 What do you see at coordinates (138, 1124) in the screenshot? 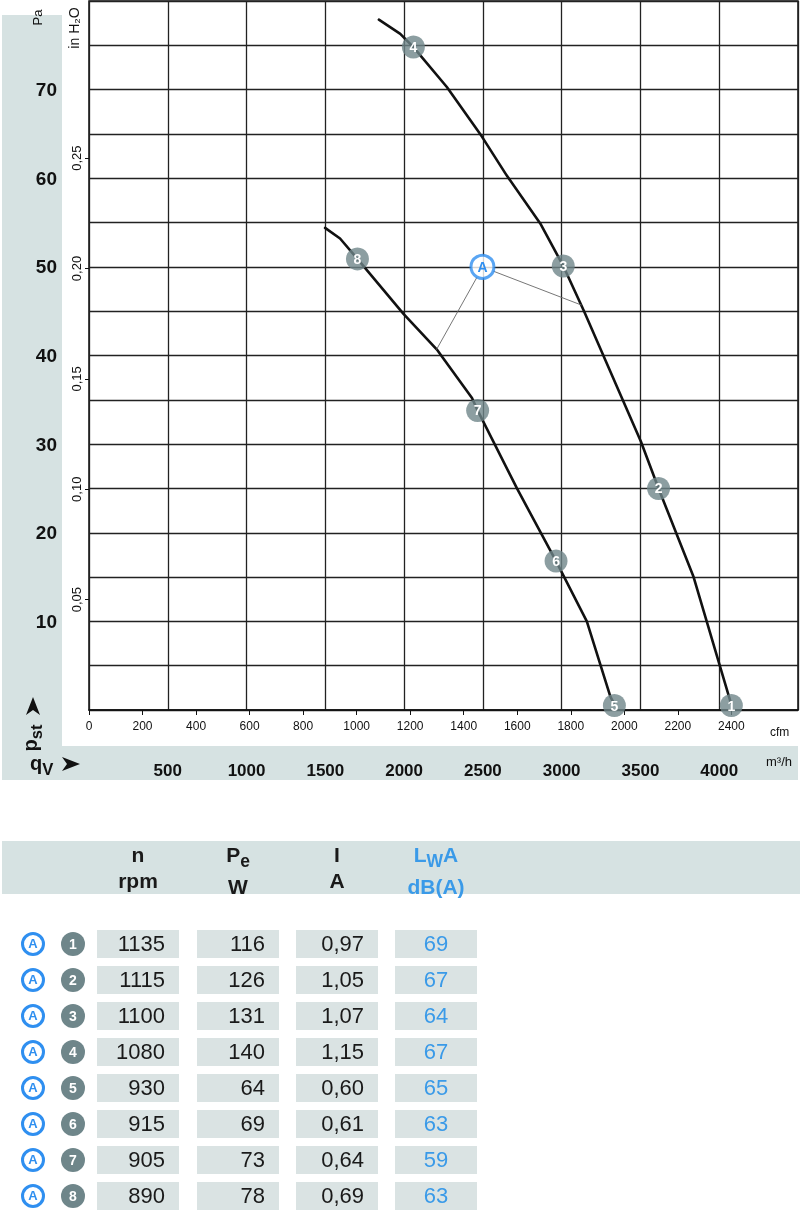
I see `text: 915` at bounding box center [138, 1124].